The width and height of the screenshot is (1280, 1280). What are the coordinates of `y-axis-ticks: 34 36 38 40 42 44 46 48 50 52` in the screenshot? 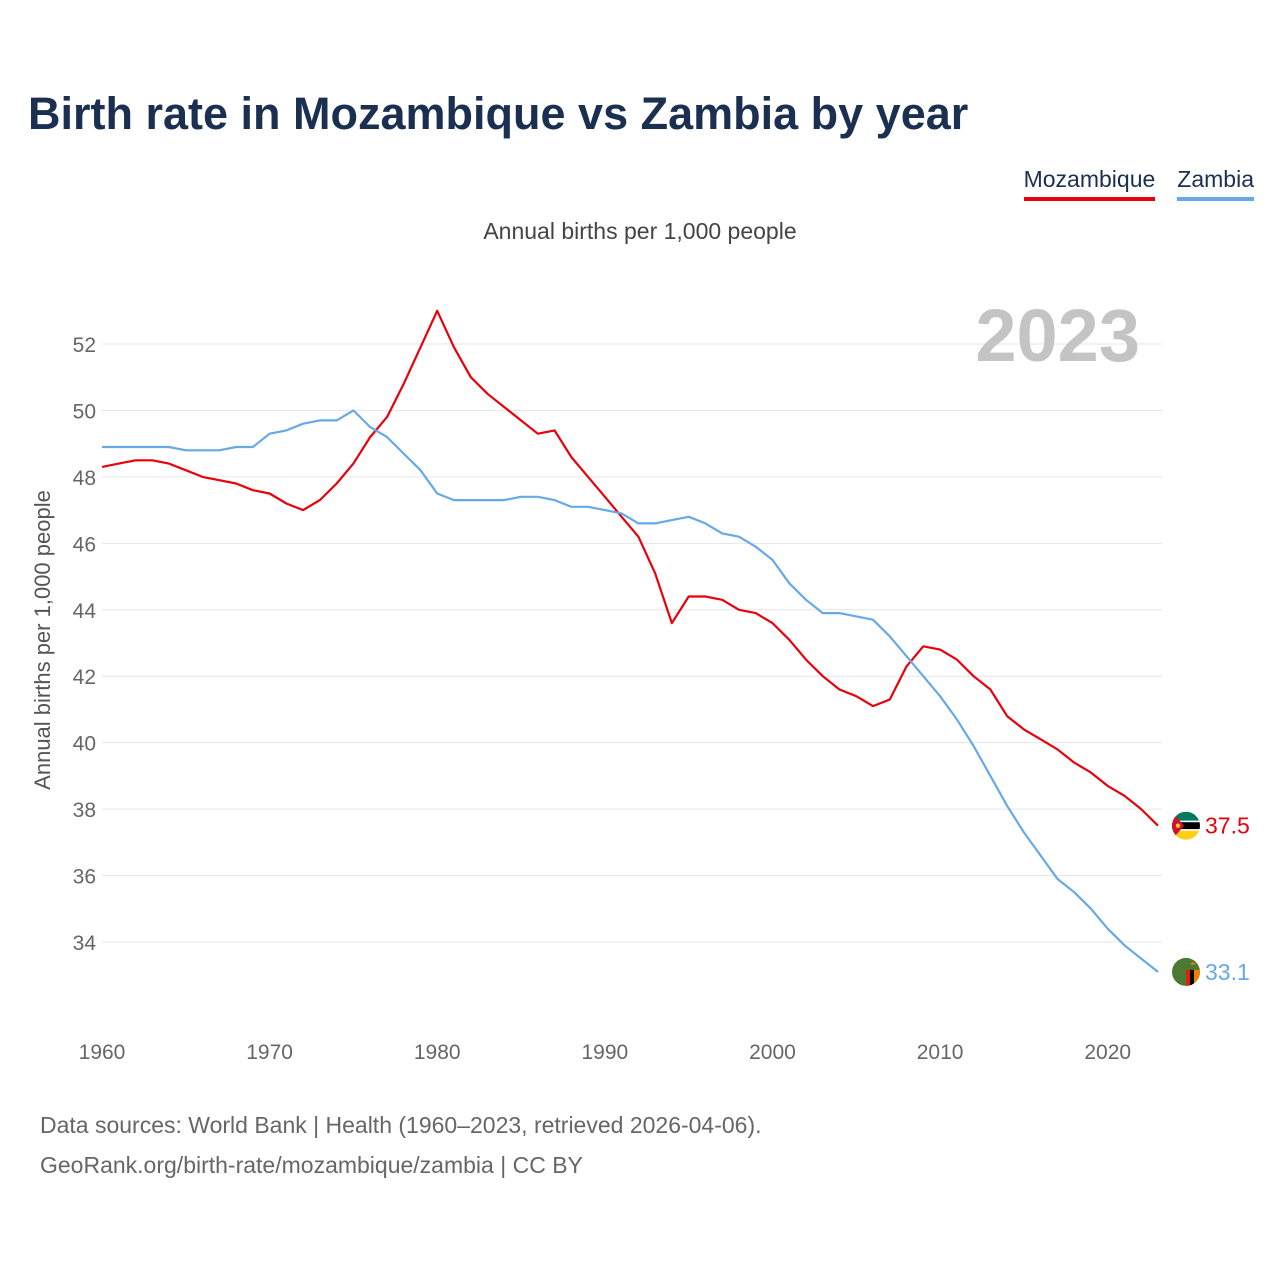 It's located at (85, 644).